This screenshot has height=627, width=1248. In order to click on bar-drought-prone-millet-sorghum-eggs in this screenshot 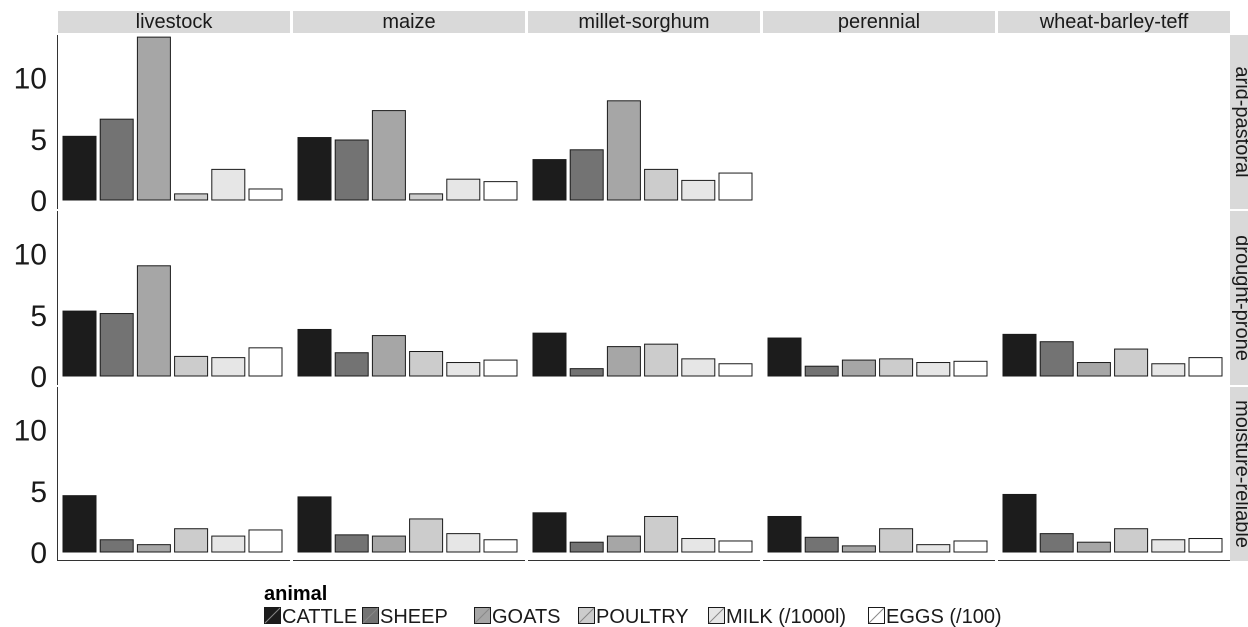, I will do `click(735, 370)`.